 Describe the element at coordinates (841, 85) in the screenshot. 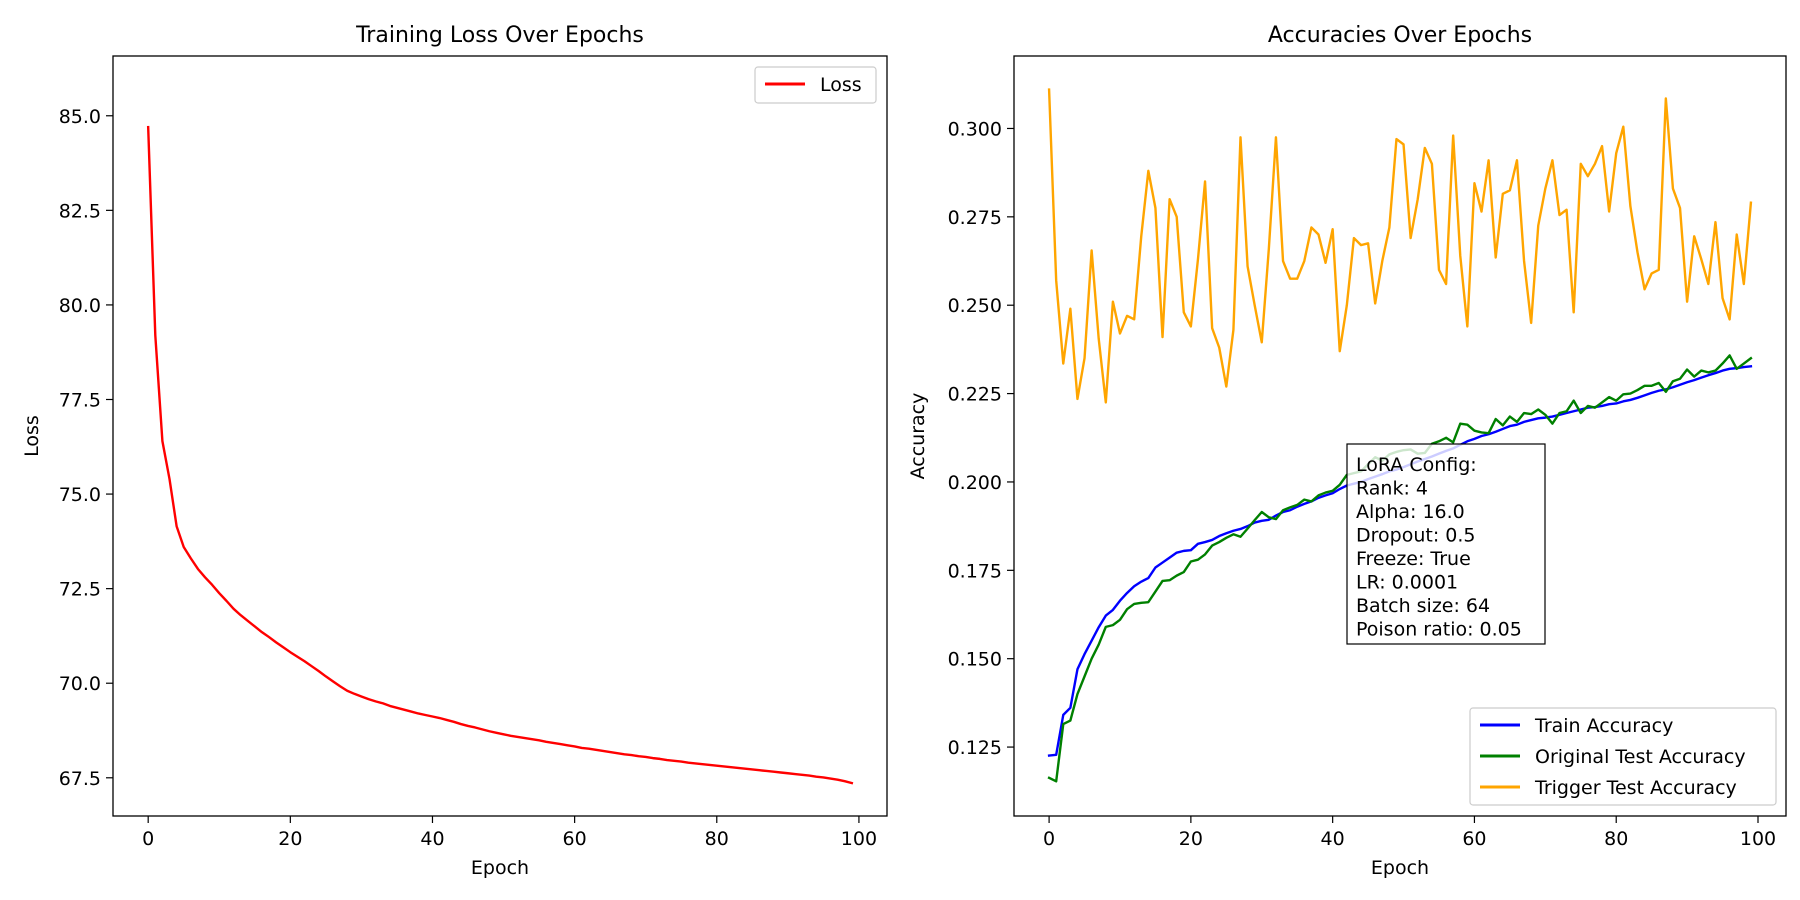

I see `legend-label-loss: Loss` at that location.